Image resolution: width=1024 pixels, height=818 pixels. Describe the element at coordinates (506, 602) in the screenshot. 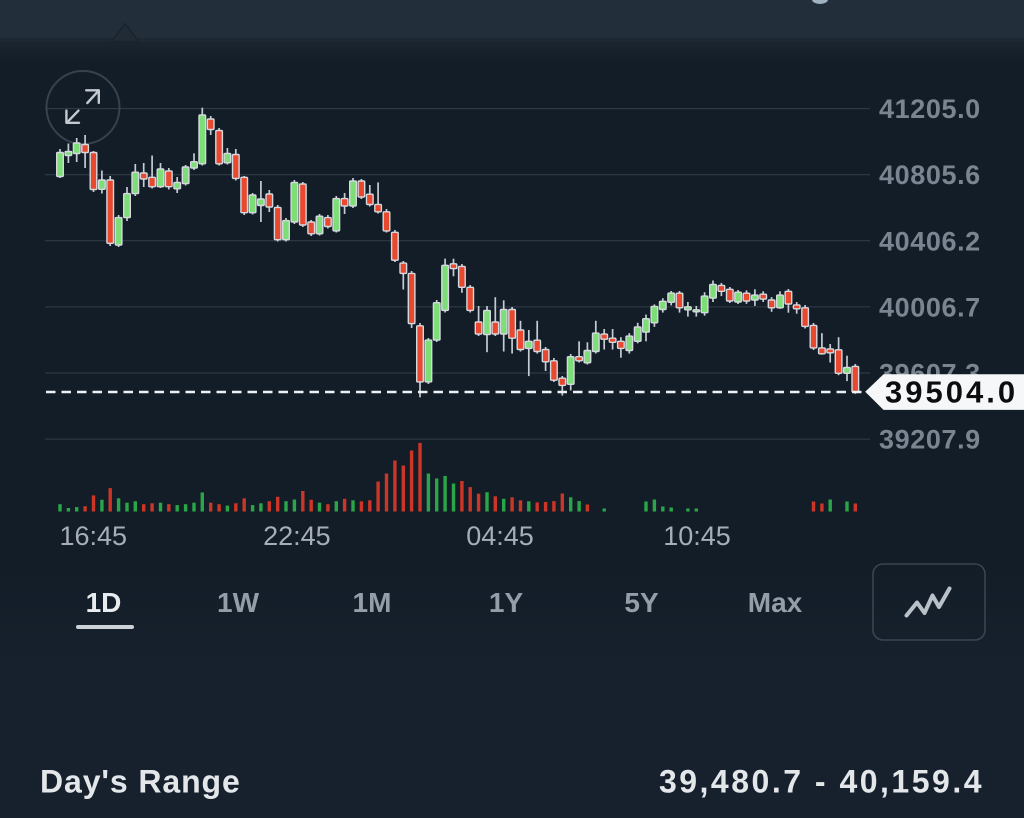

I see `svg-text: 1Y` at that location.